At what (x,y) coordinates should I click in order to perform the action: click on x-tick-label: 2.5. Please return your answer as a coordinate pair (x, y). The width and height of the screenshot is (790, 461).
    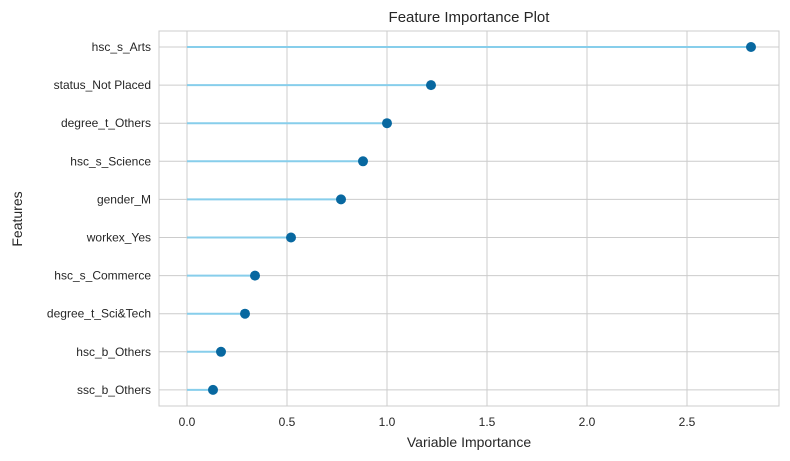
    Looking at the image, I should click on (687, 422).